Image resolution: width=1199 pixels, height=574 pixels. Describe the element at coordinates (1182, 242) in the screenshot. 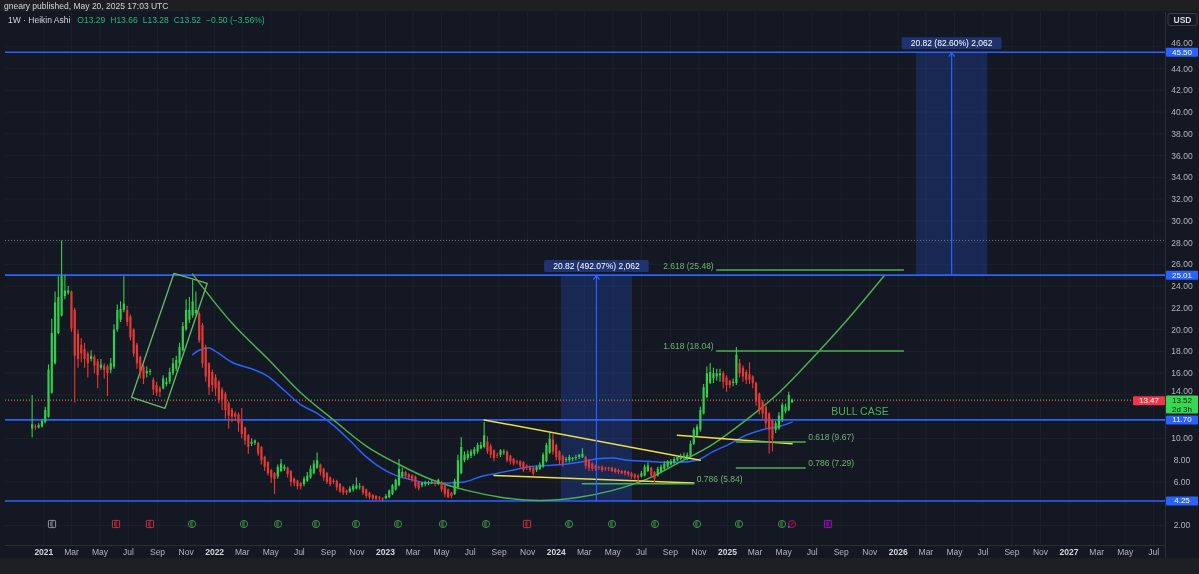

I see `y-tick-label: 28.00` at that location.